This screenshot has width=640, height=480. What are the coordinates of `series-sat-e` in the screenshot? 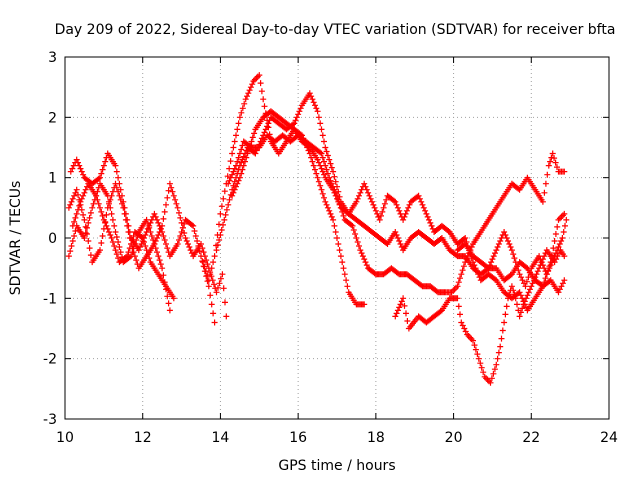 It's located at (283, 190).